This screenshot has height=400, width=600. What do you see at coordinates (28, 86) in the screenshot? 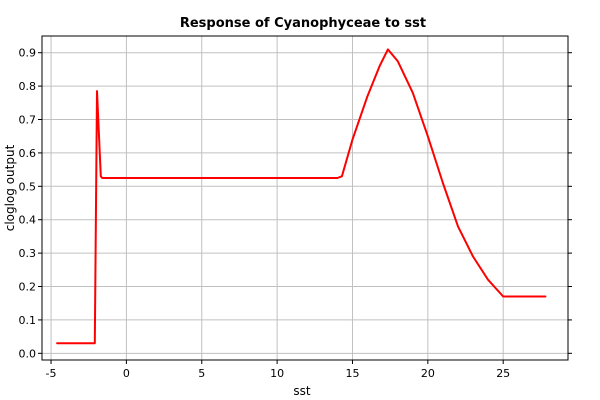
I see `y-tick-label: 0.8` at bounding box center [28, 86].